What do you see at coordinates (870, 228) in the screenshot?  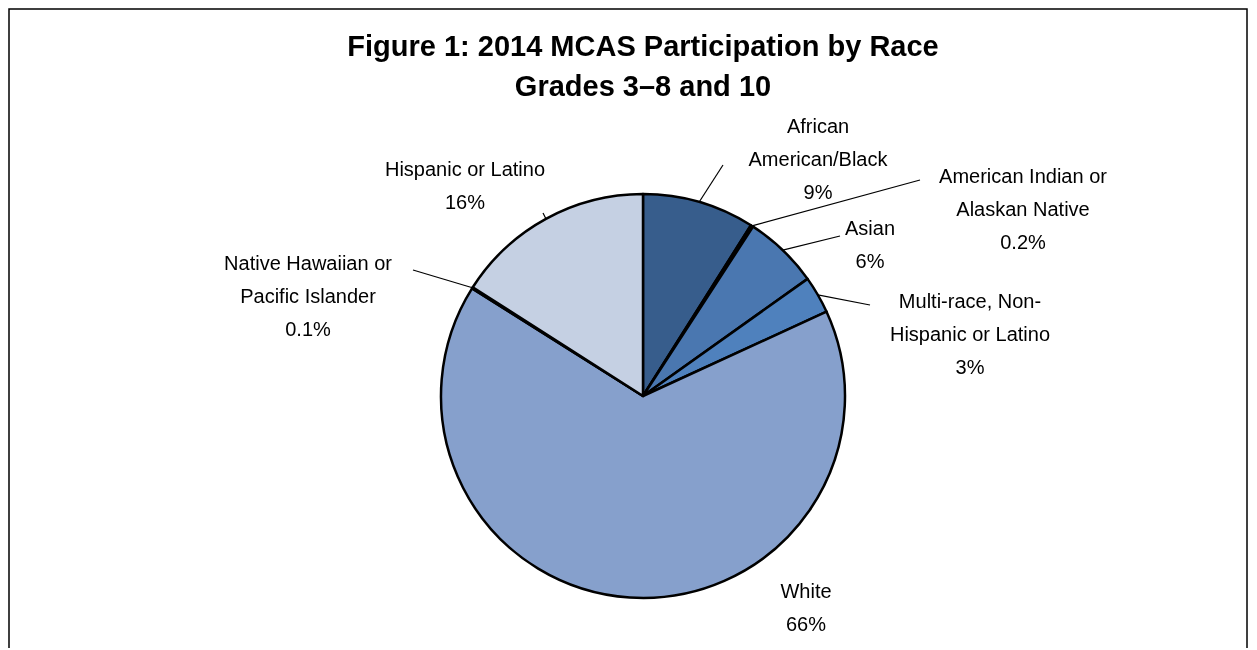 I see `slice-label: Asian` at bounding box center [870, 228].